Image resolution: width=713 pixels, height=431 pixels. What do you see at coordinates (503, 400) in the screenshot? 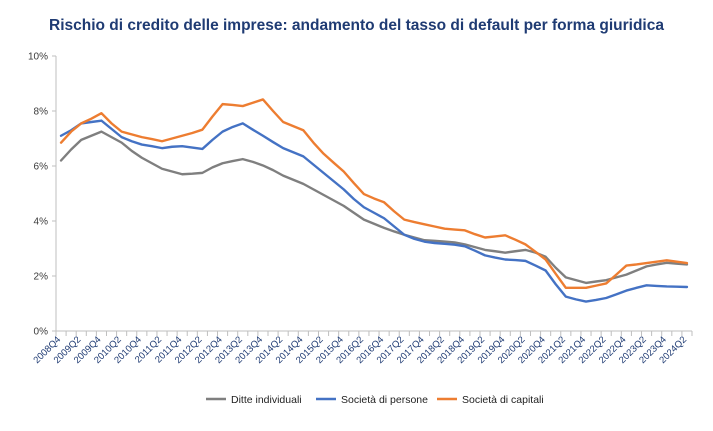
I see `legend-label-3: Società di capitali` at bounding box center [503, 400].